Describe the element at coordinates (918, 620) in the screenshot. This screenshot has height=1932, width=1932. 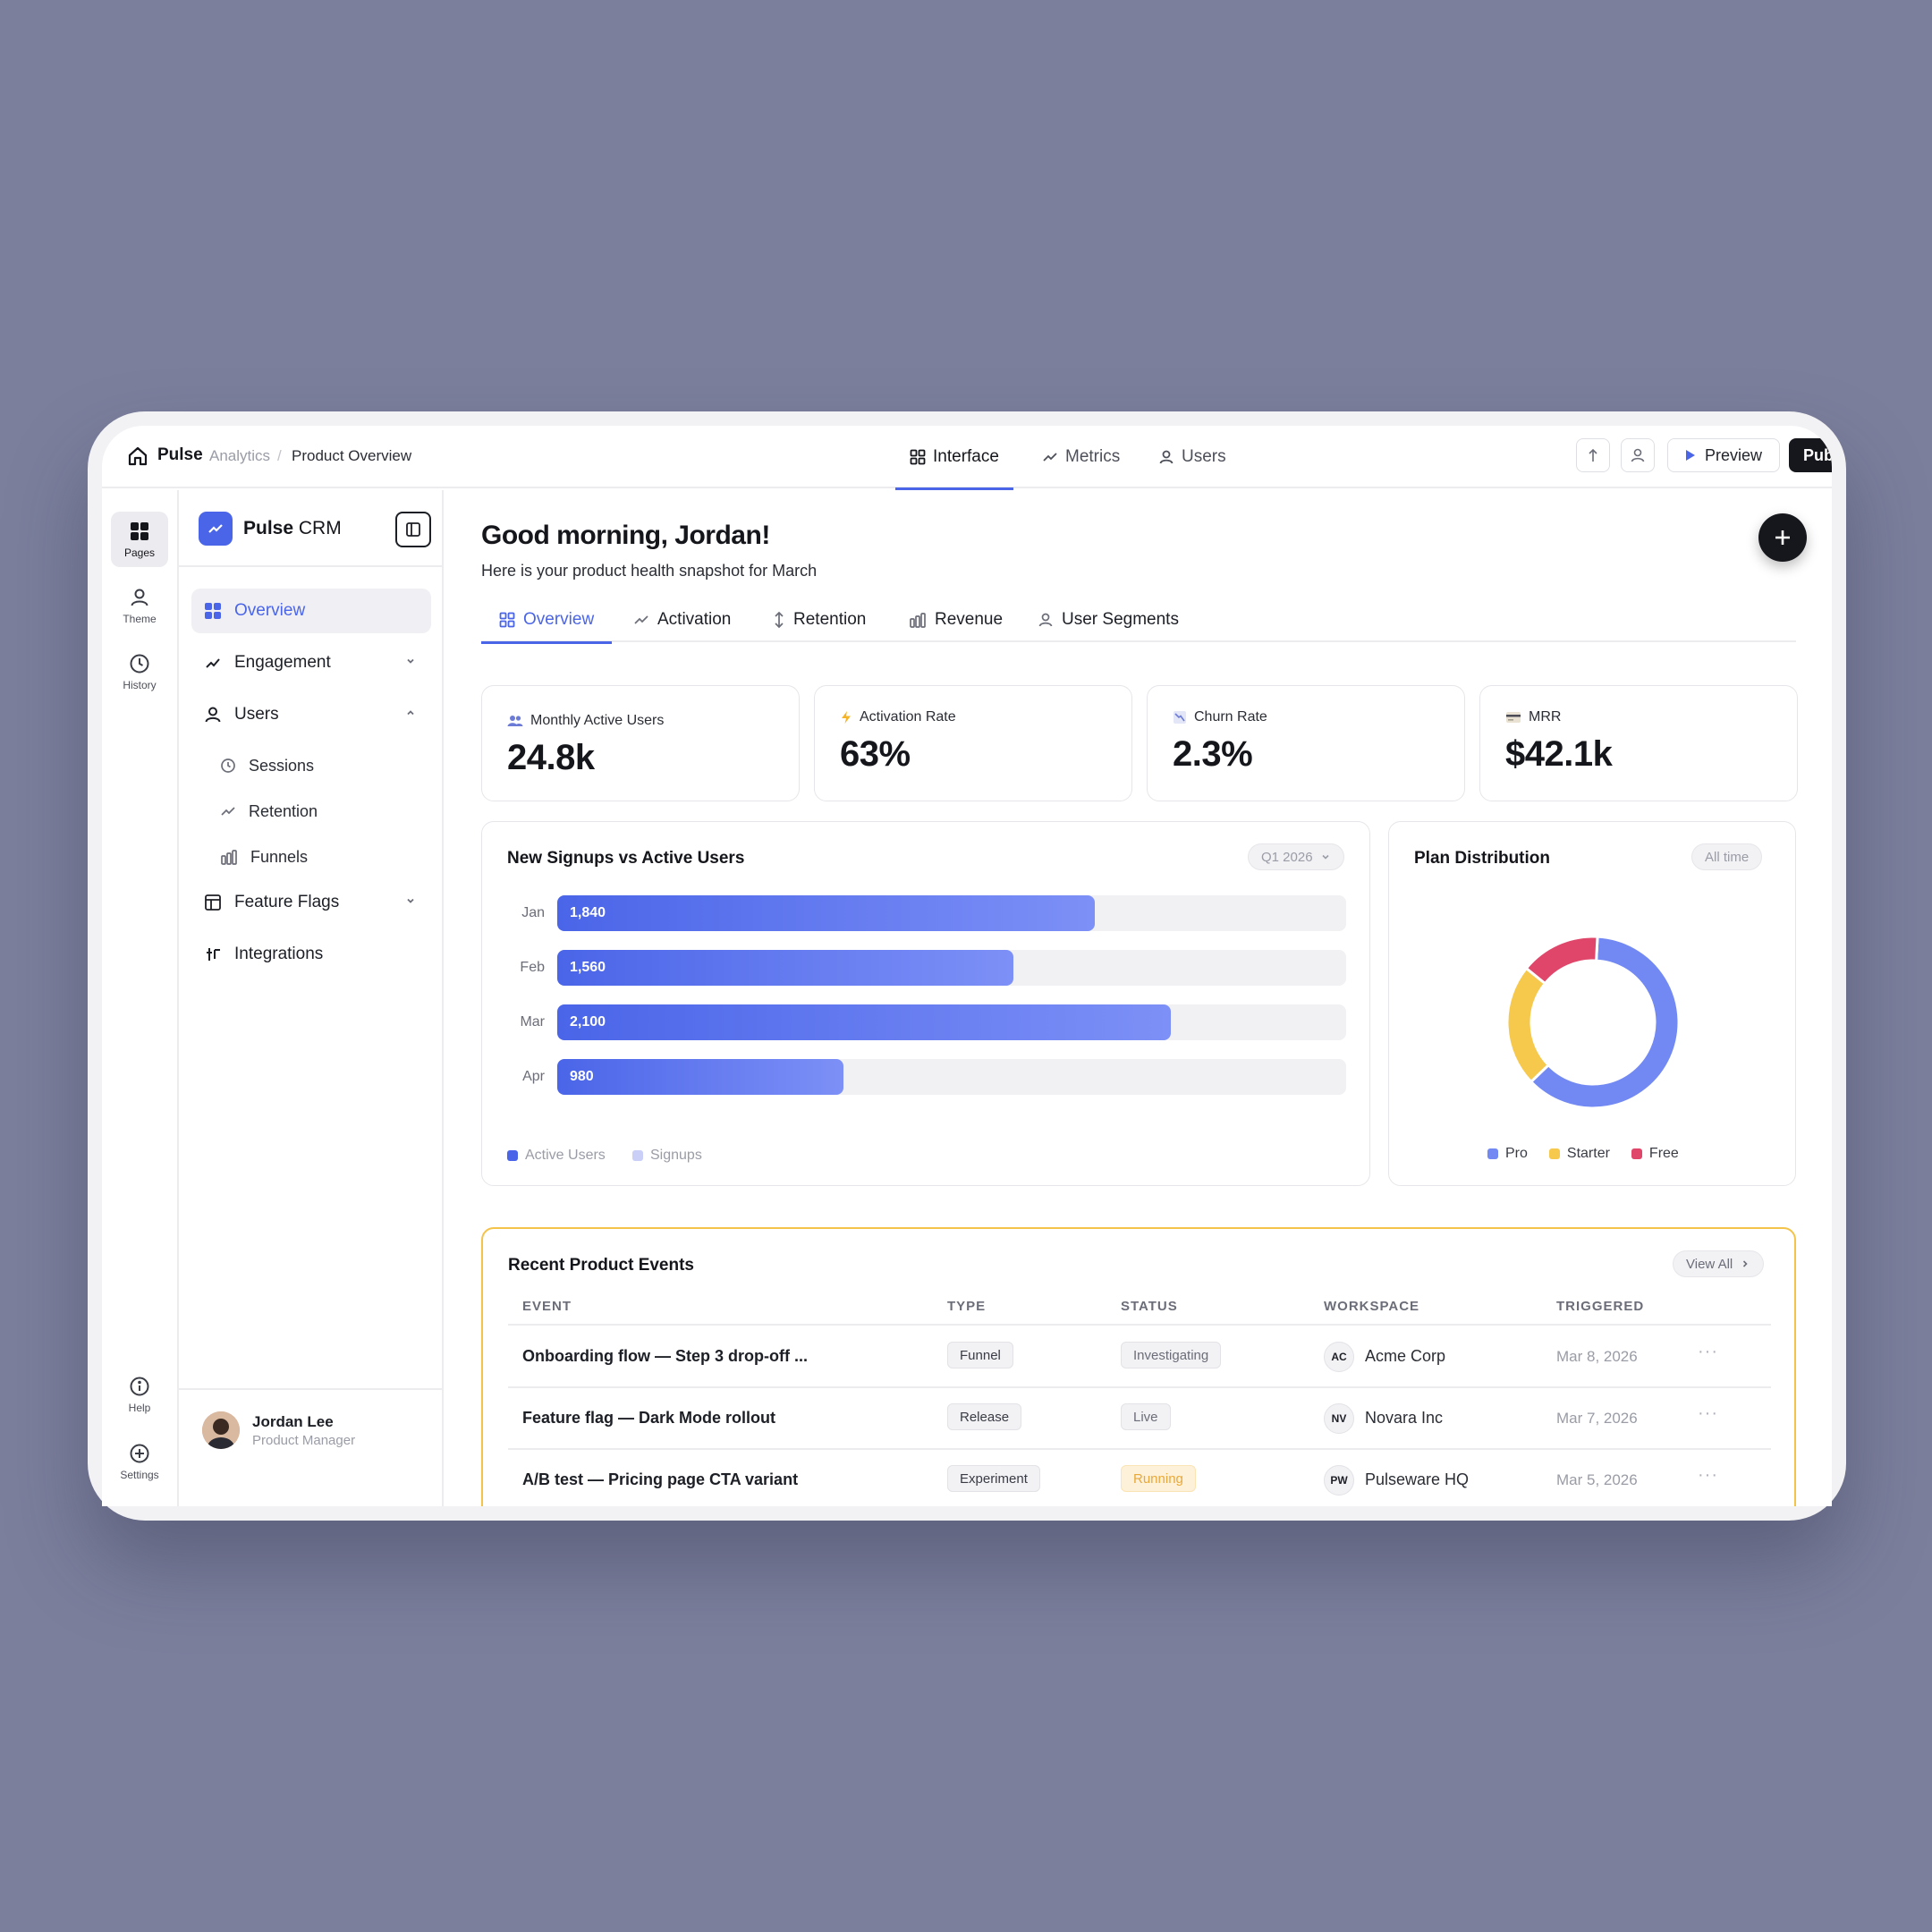
I see `bar-chart-icon` at that location.